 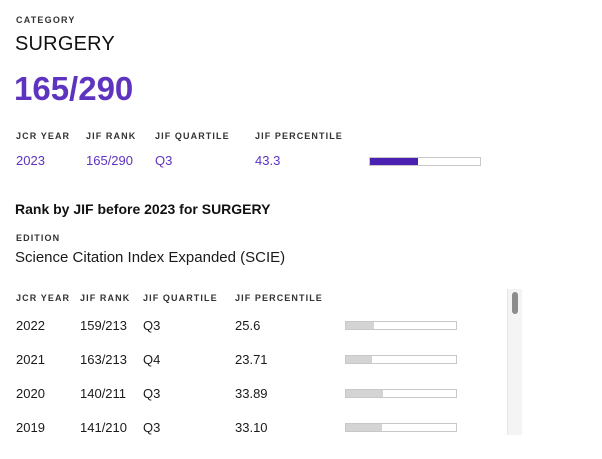 What do you see at coordinates (103, 359) in the screenshot?
I see `row-rank: 163/213` at bounding box center [103, 359].